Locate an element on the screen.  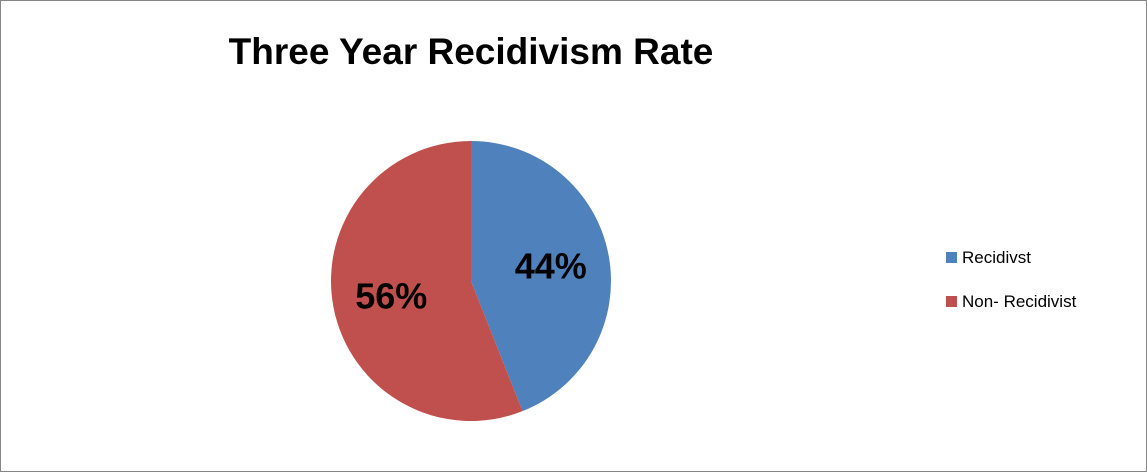
chart-title: Three Year Recidivism Rate is located at coordinates (471, 51).